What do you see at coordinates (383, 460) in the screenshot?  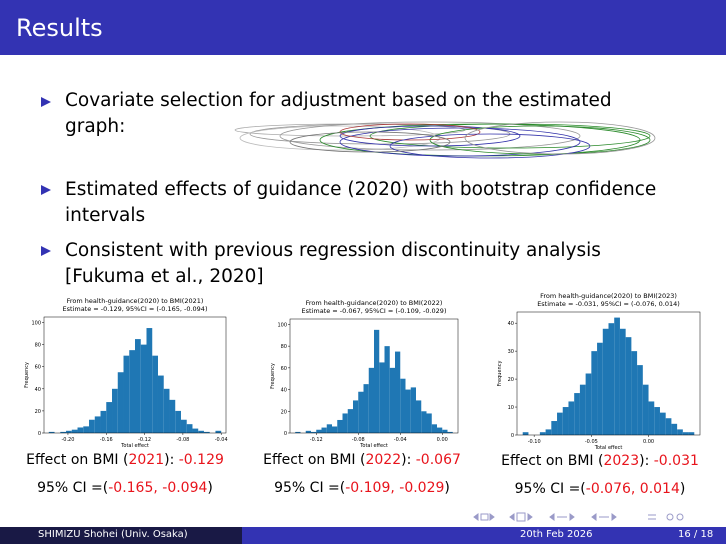 I see `caption-segment: 2022` at bounding box center [383, 460].